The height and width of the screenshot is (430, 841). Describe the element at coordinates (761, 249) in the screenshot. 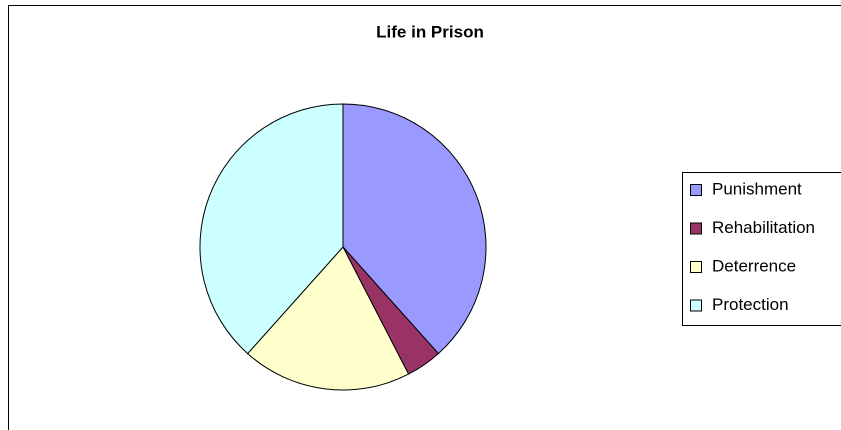

I see `legend-box` at that location.